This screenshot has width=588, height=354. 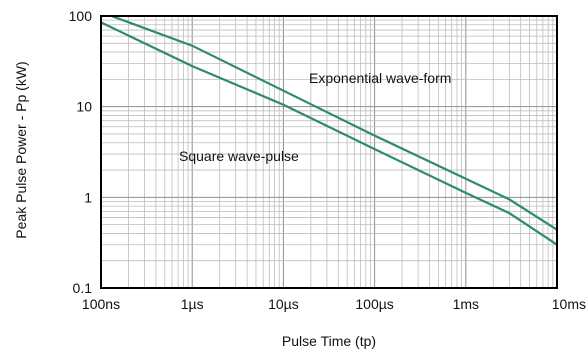 I want to click on x-tick-label: 10ms, so click(x=569, y=304).